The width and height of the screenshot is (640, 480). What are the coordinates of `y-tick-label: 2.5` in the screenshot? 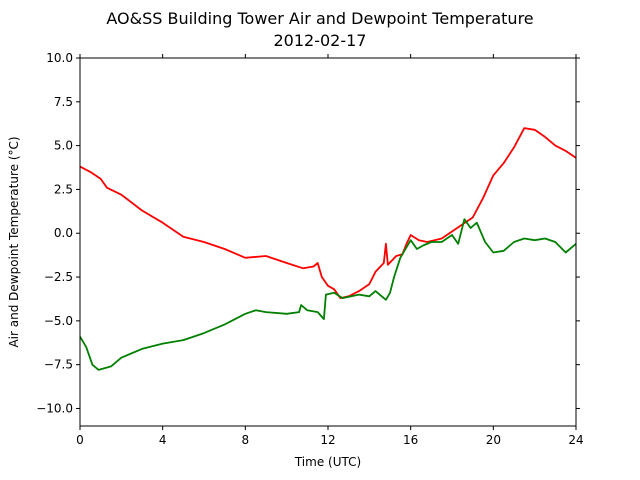 It's located at (63, 189).